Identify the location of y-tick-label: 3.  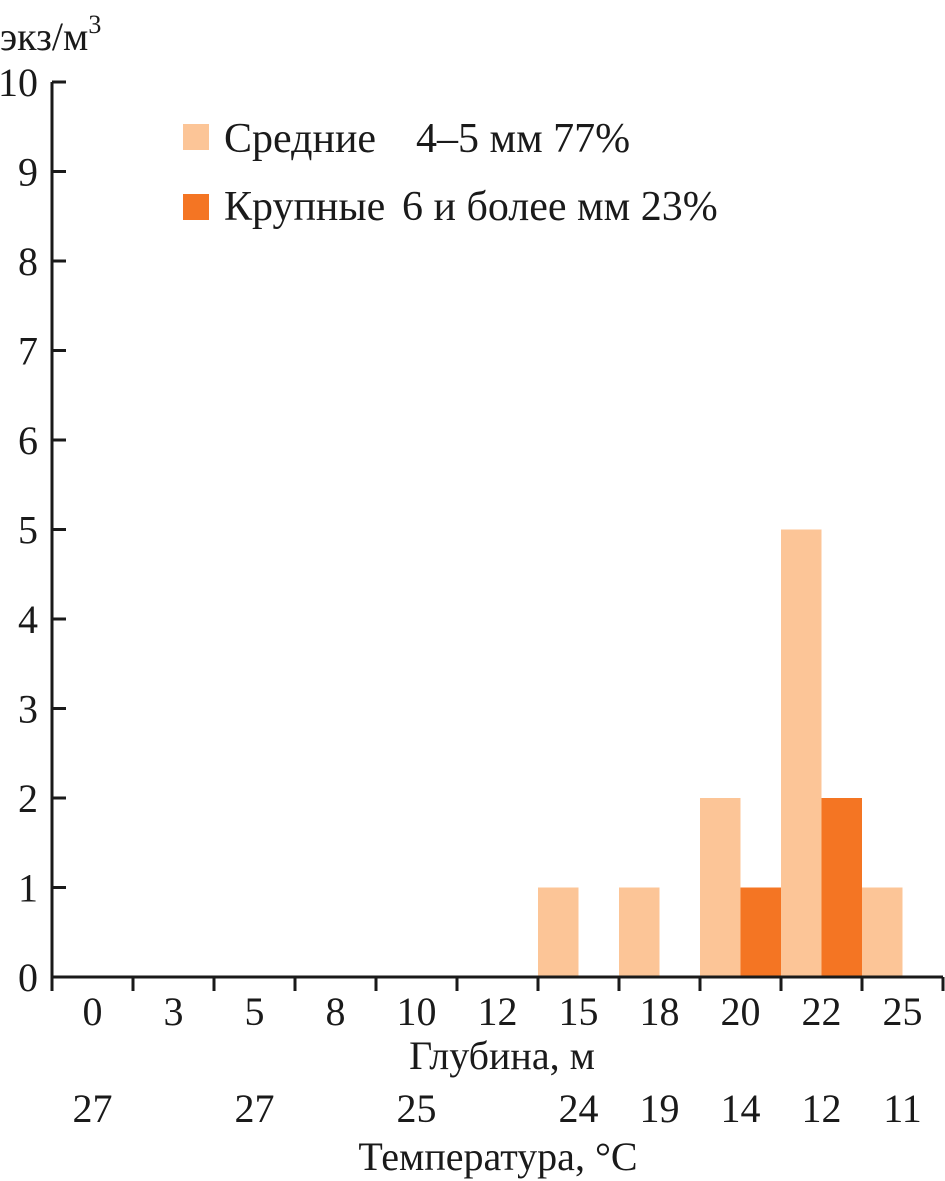
(28, 709).